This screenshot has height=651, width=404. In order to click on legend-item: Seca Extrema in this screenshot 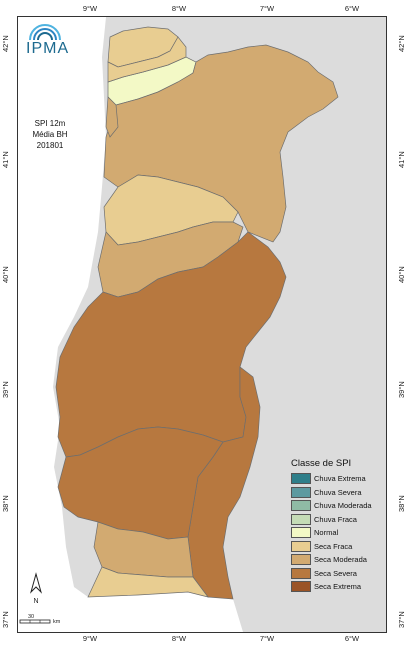, I will do `click(337, 587)`.